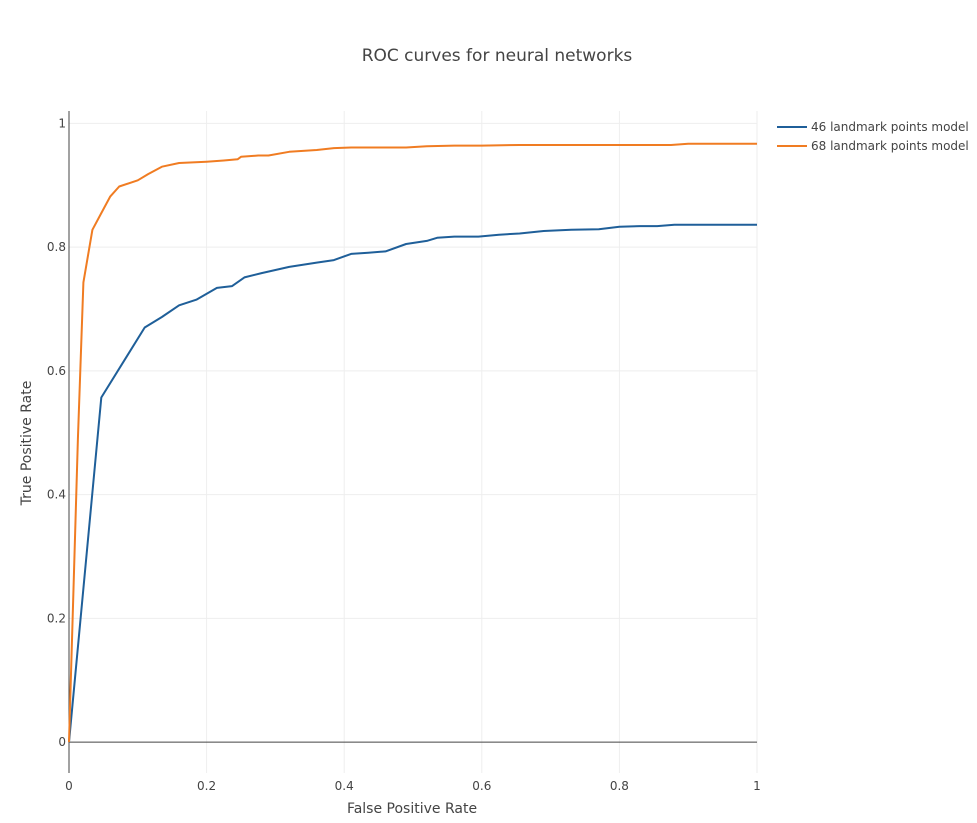 The width and height of the screenshot is (977, 823). Describe the element at coordinates (27, 444) in the screenshot. I see `y-axis-title: True Positive Rate` at that location.